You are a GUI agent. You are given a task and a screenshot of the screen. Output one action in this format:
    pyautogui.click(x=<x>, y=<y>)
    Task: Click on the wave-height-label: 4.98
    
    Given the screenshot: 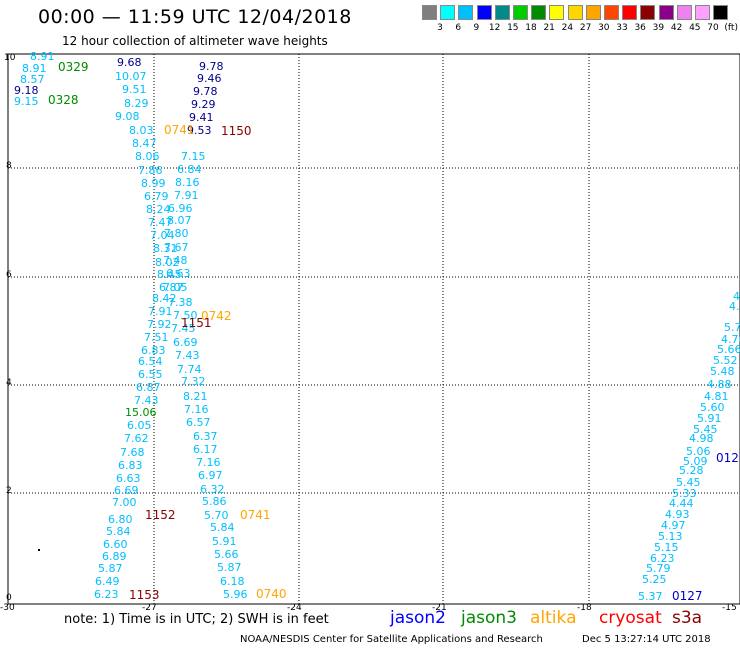 What is the action you would take?
    pyautogui.click(x=701, y=438)
    